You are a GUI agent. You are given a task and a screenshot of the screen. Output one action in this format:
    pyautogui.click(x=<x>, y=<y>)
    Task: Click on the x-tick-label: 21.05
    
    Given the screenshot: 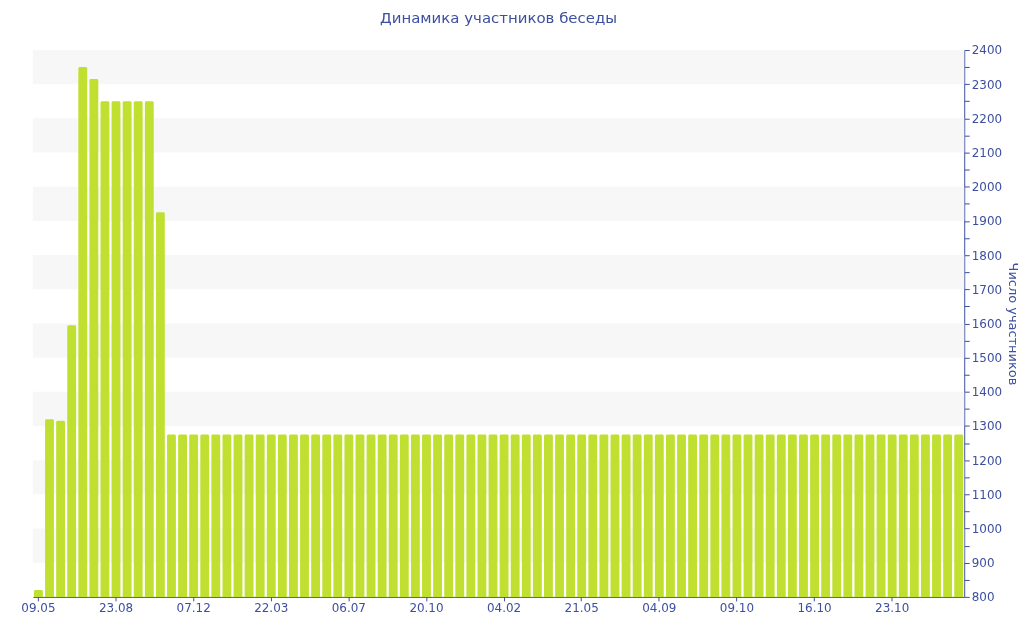 What is the action you would take?
    pyautogui.click(x=581, y=608)
    